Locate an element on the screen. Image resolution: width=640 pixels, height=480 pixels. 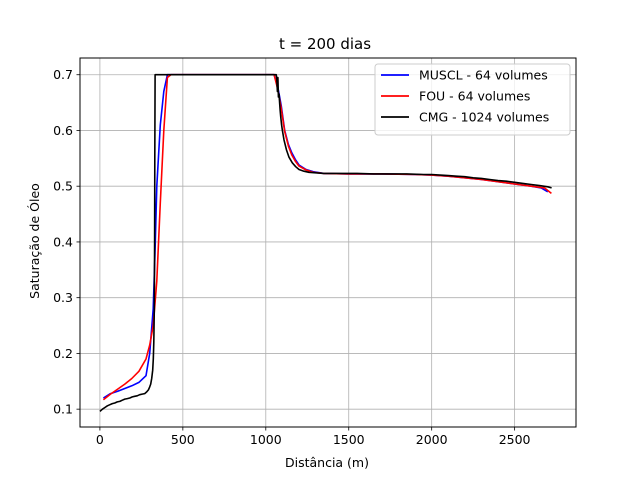
legend-box is located at coordinates (472, 99).